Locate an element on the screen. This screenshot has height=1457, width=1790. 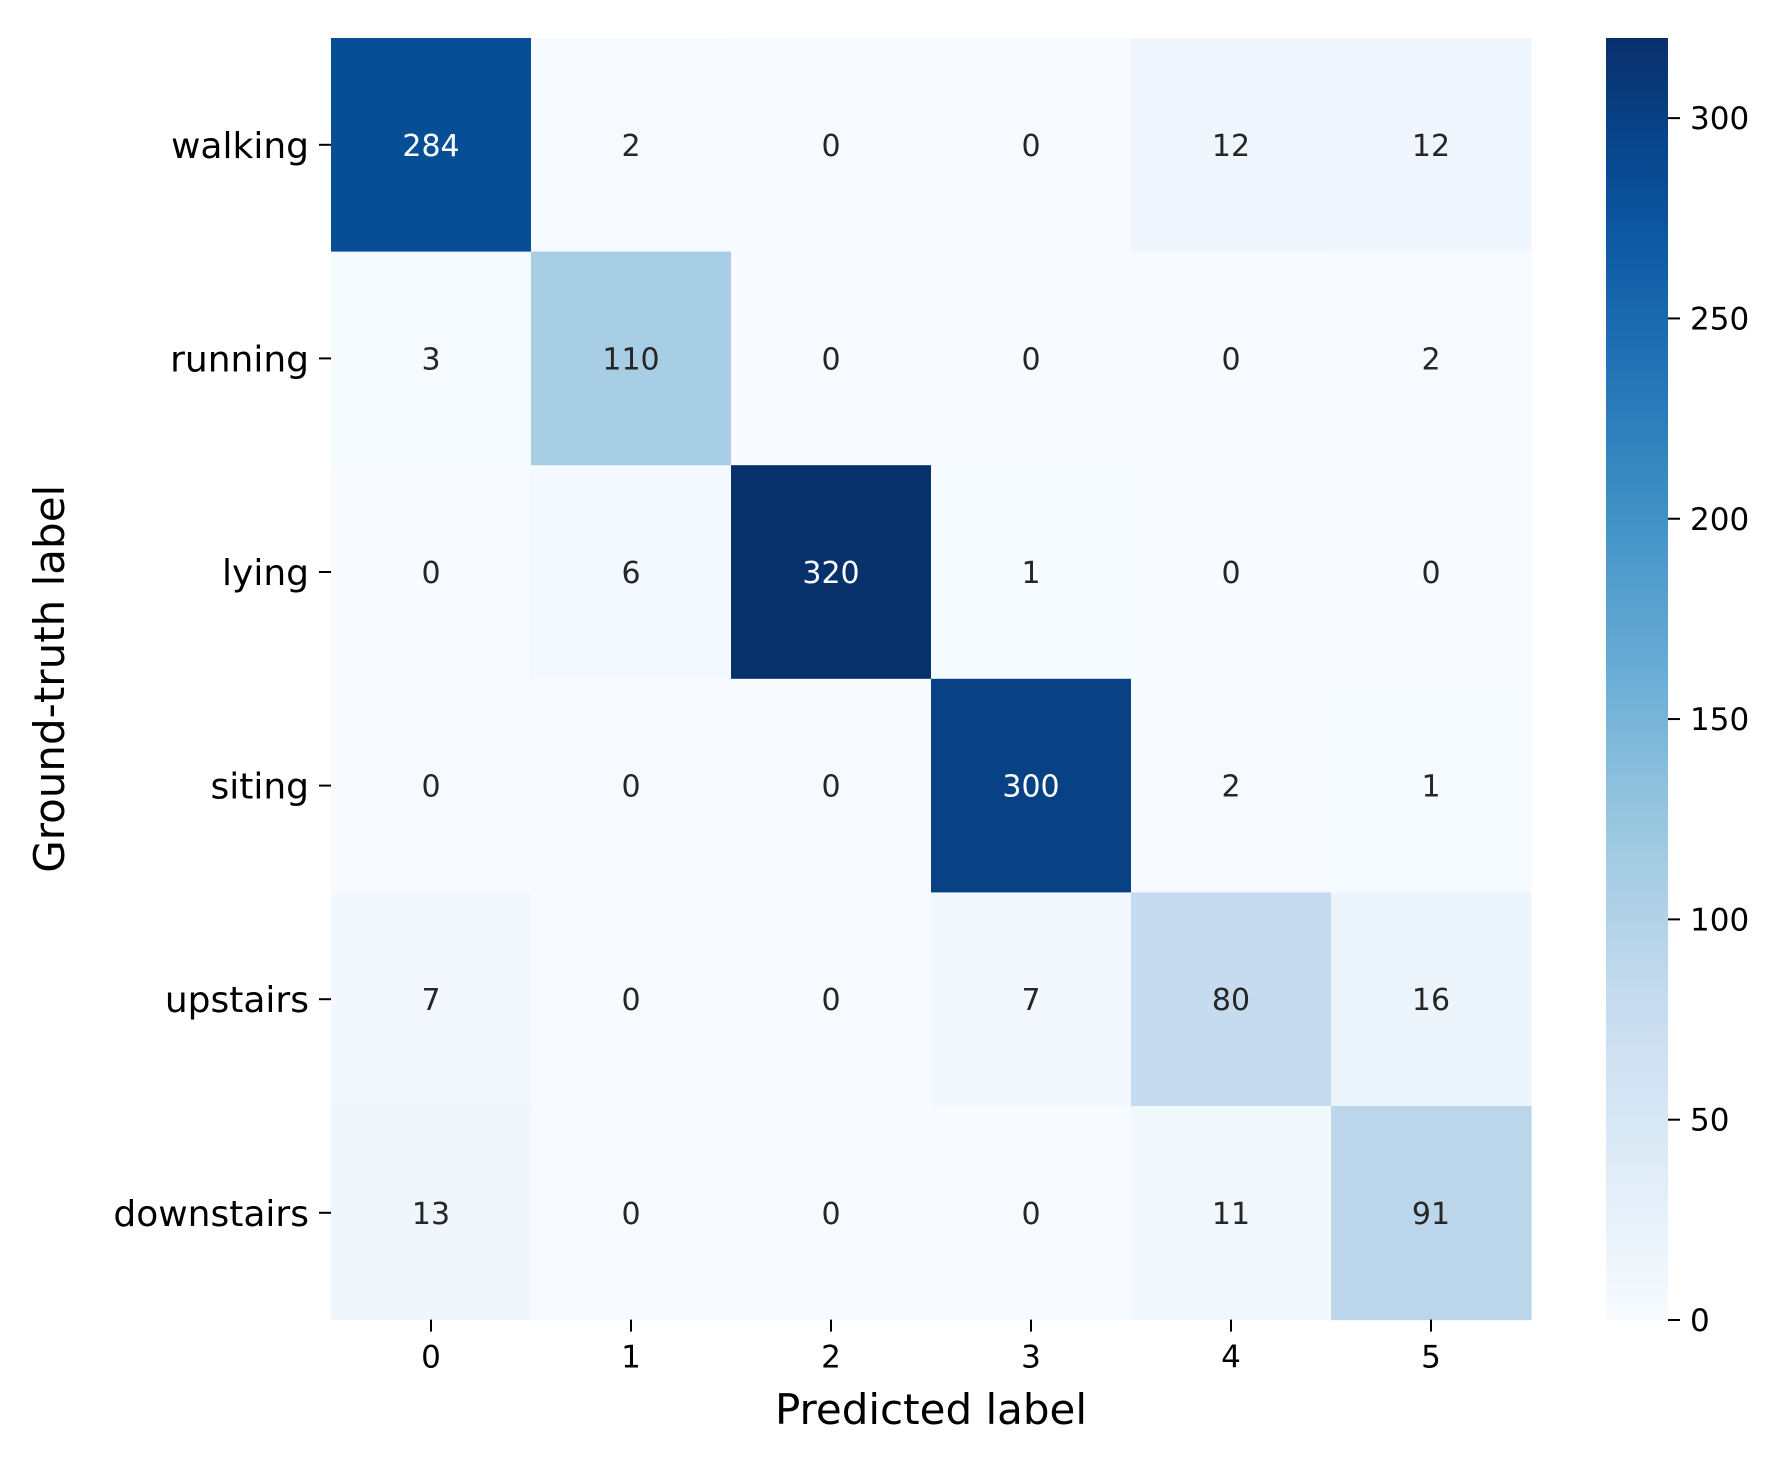
colorbar-tick-label: 250 is located at coordinates (1719, 319).